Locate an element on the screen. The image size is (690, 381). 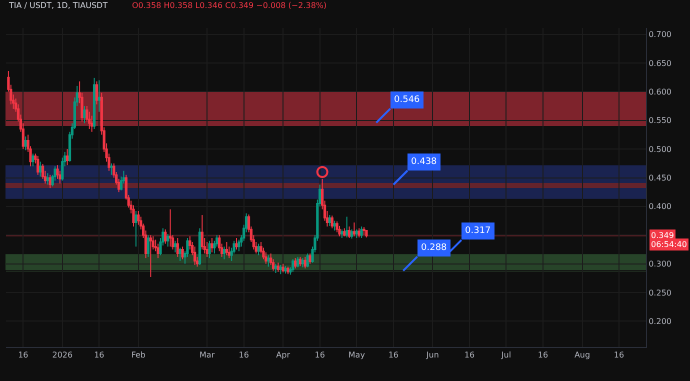
x-tick-label: Feb is located at coordinates (138, 355).